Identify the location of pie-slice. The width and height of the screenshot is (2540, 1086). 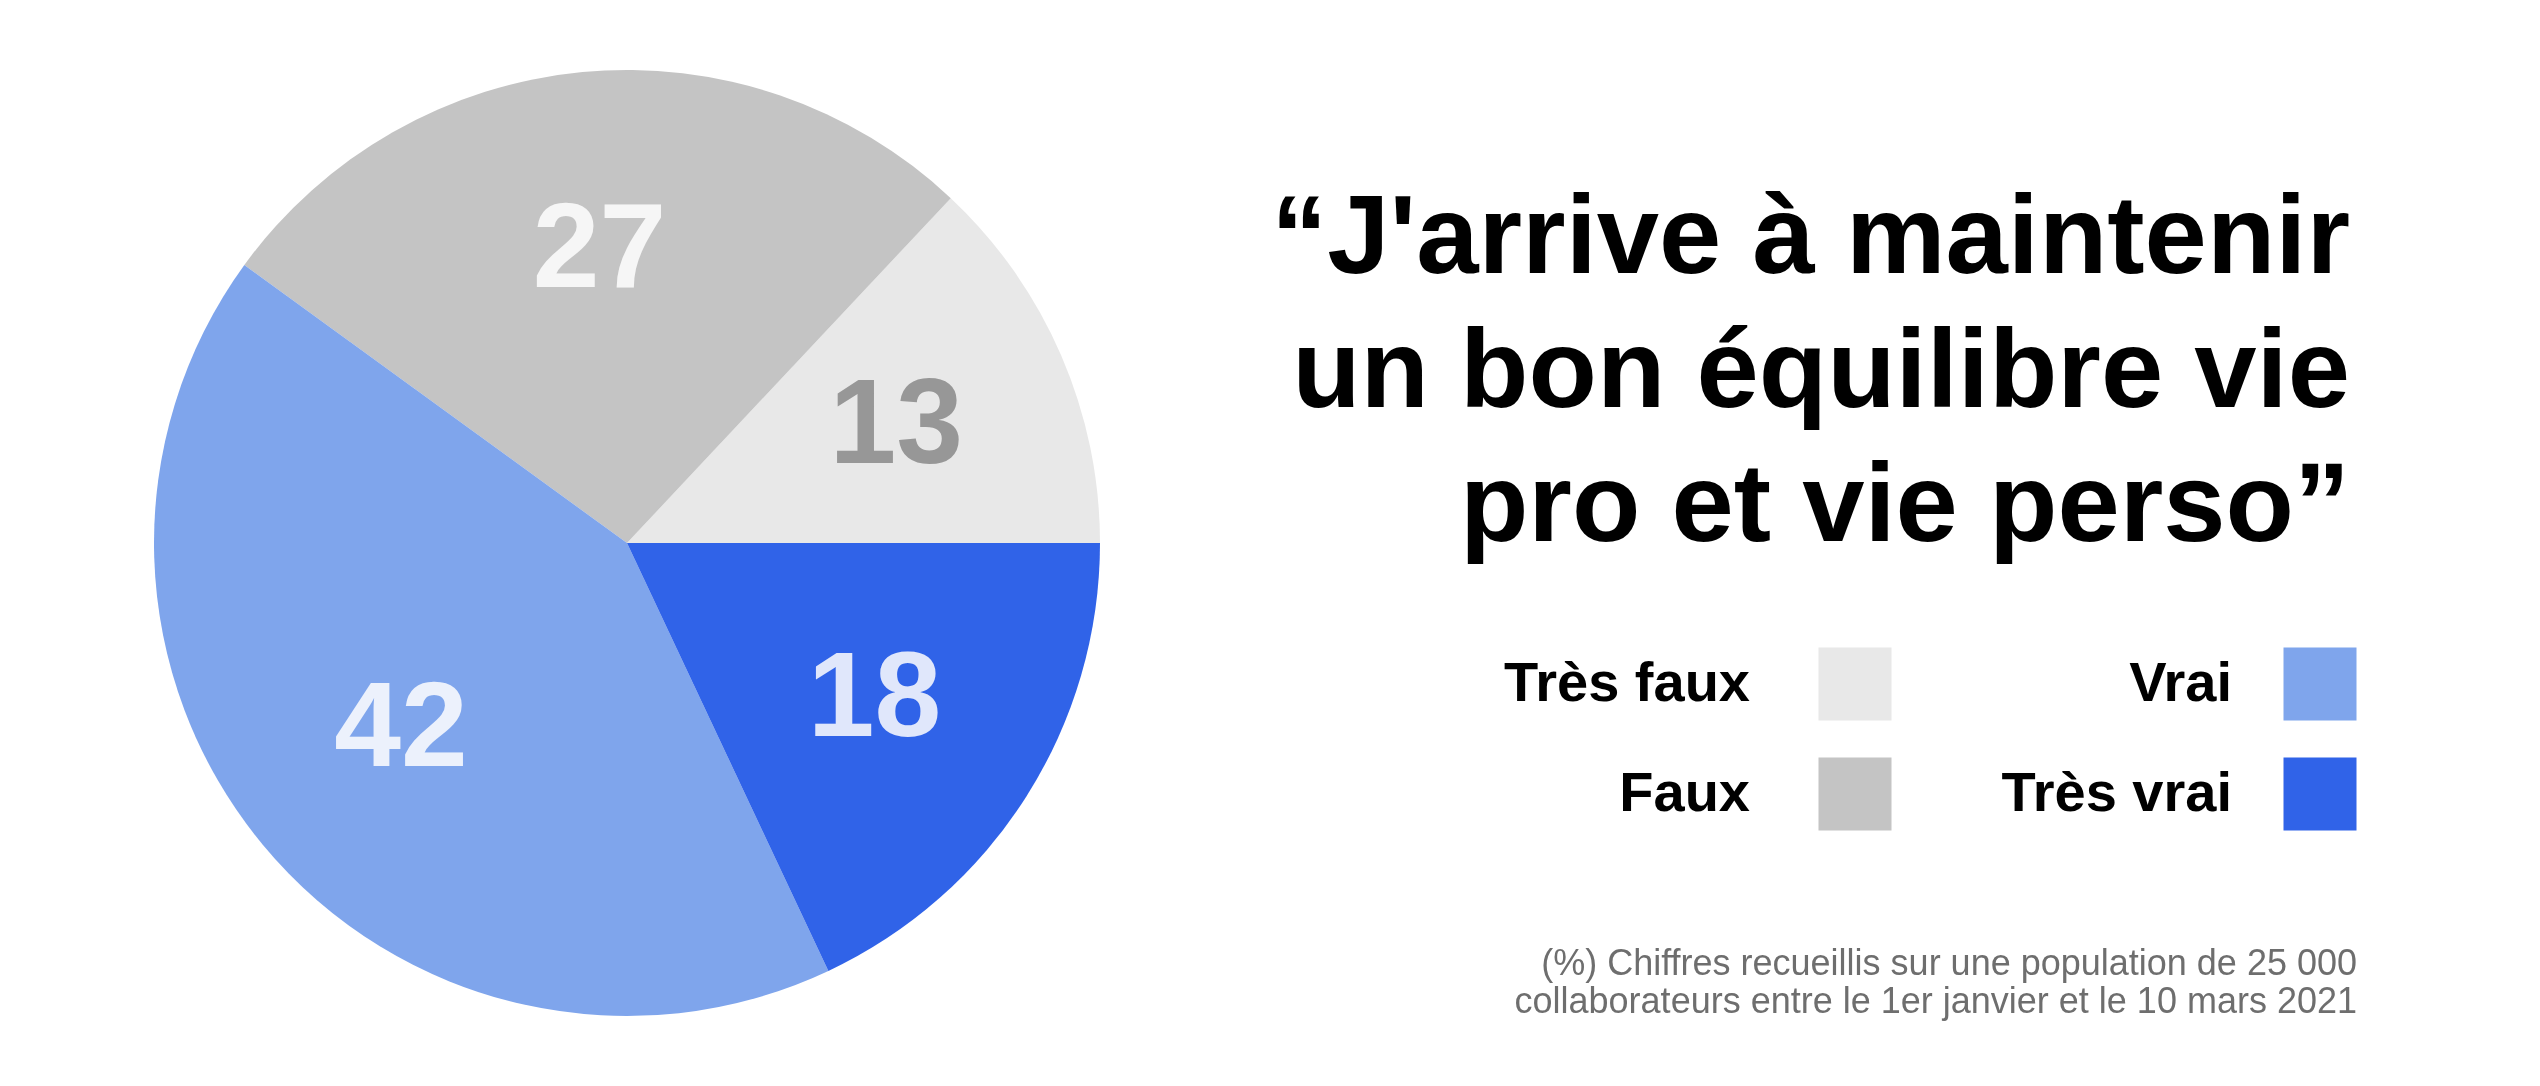
(863, 757).